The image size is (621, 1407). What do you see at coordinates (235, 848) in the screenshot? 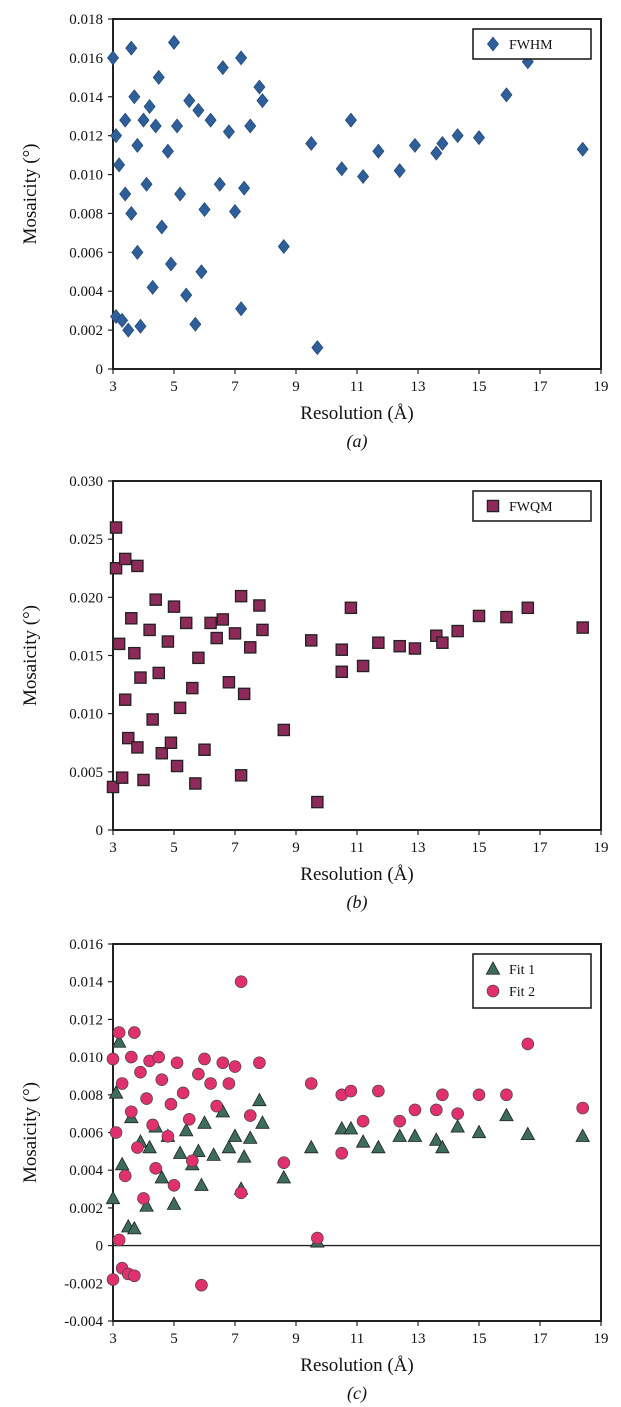
I see `x-tick-label: 7` at bounding box center [235, 848].